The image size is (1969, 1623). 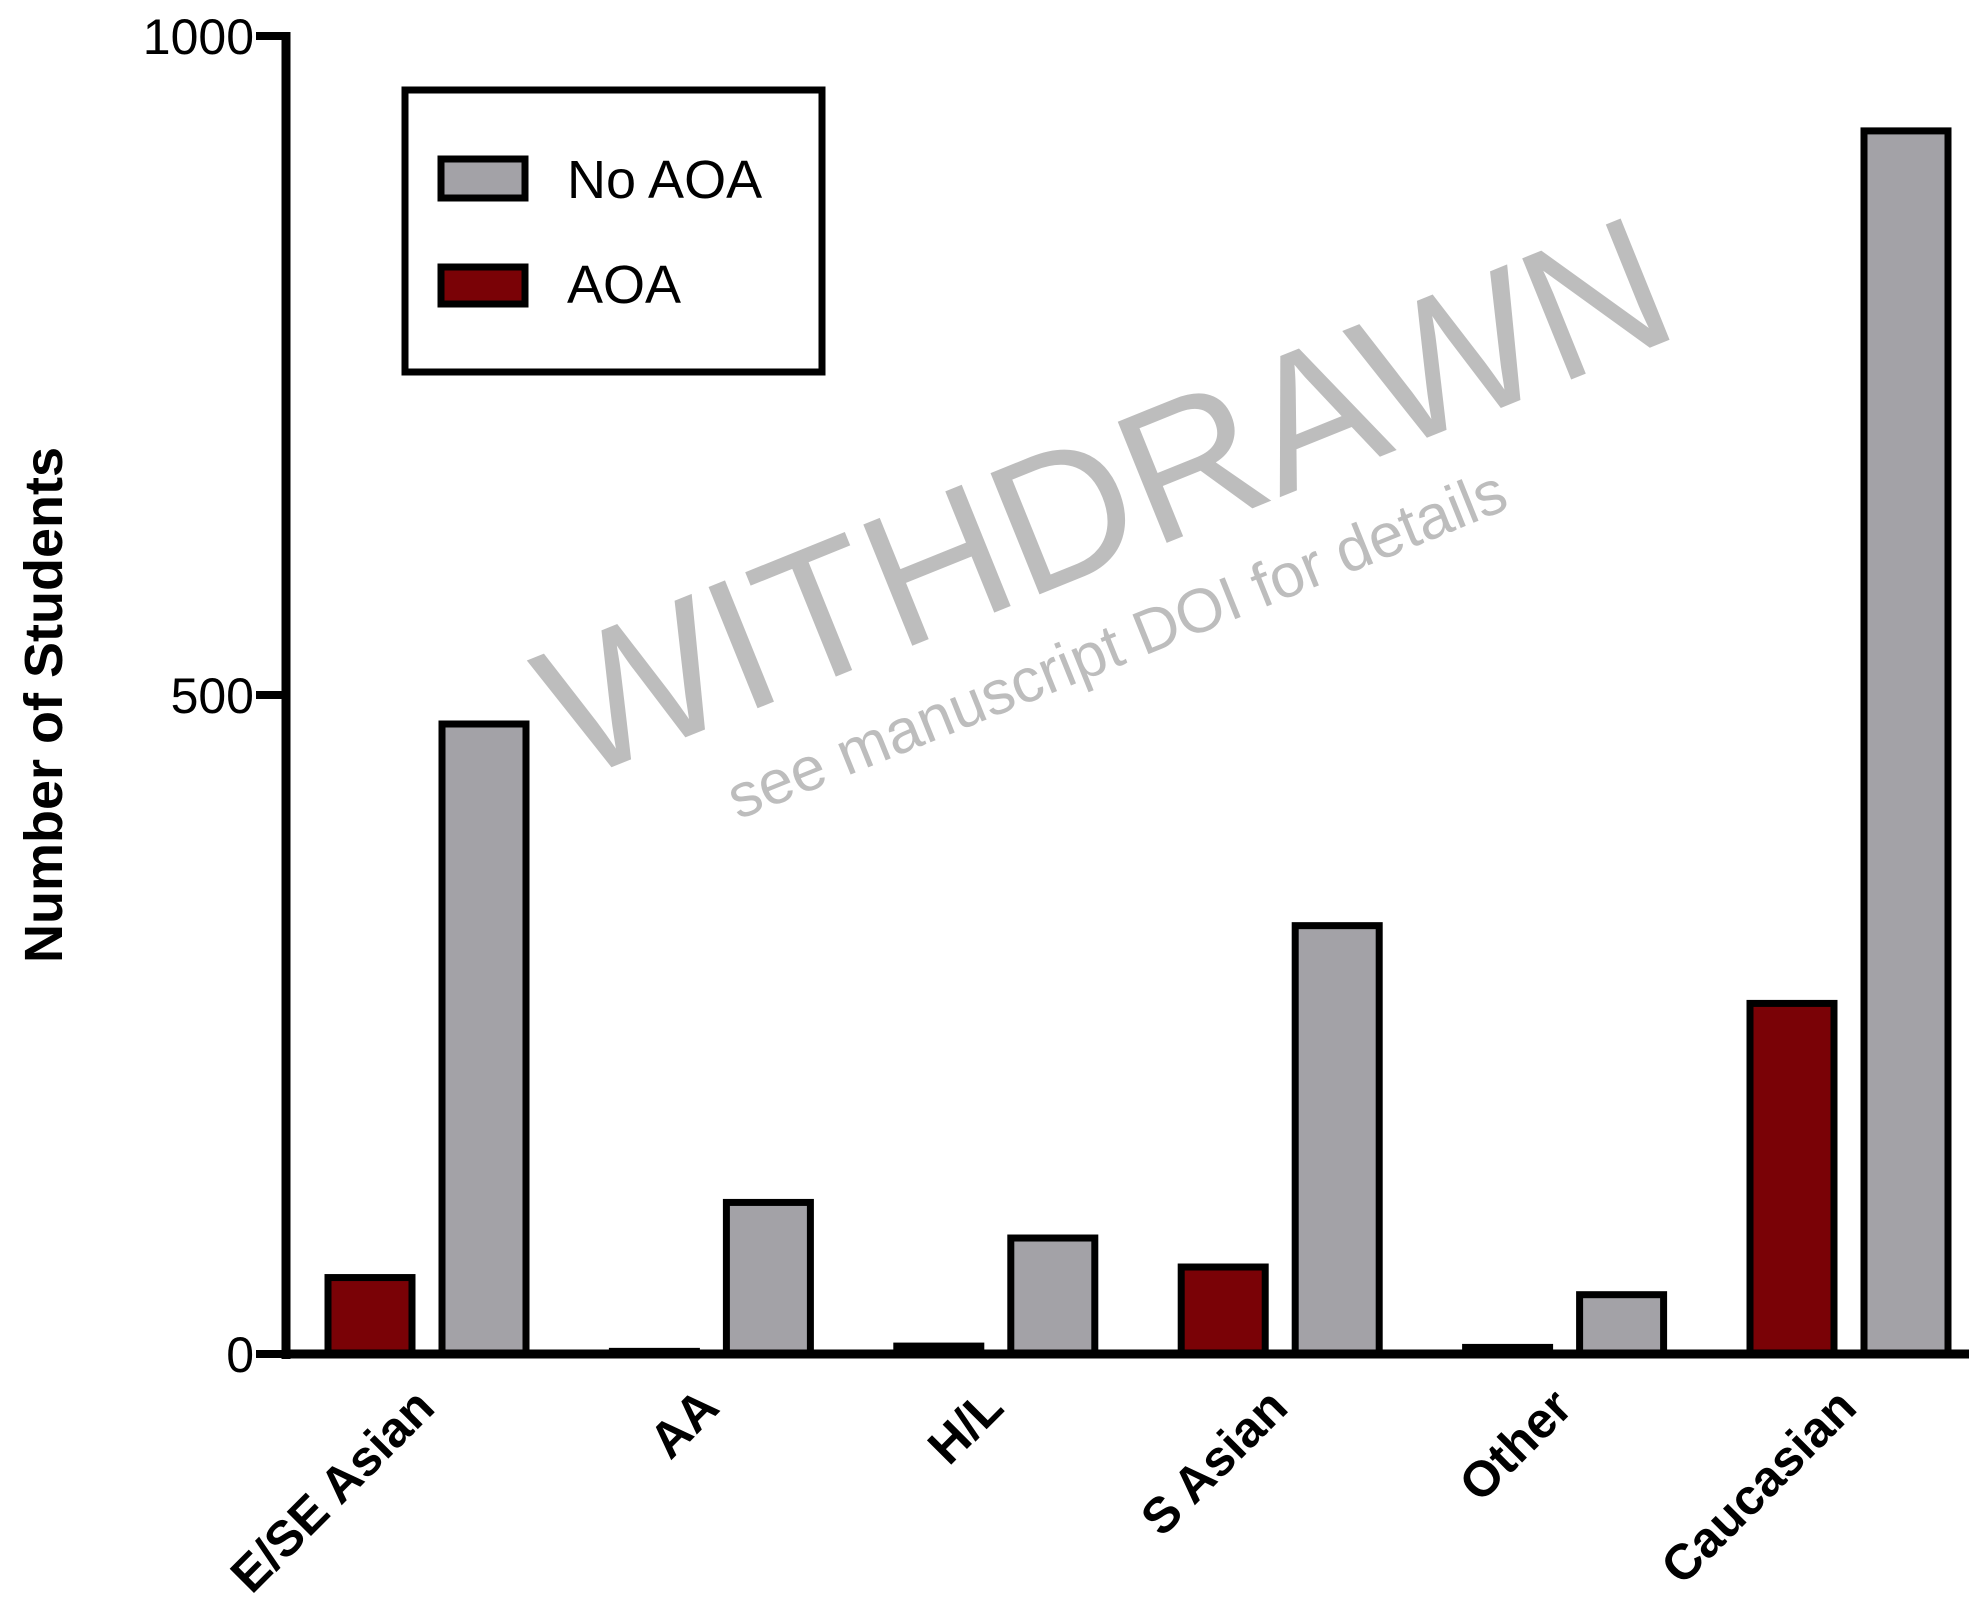 I want to click on legend-swatch-no-aoa, so click(x=483, y=178).